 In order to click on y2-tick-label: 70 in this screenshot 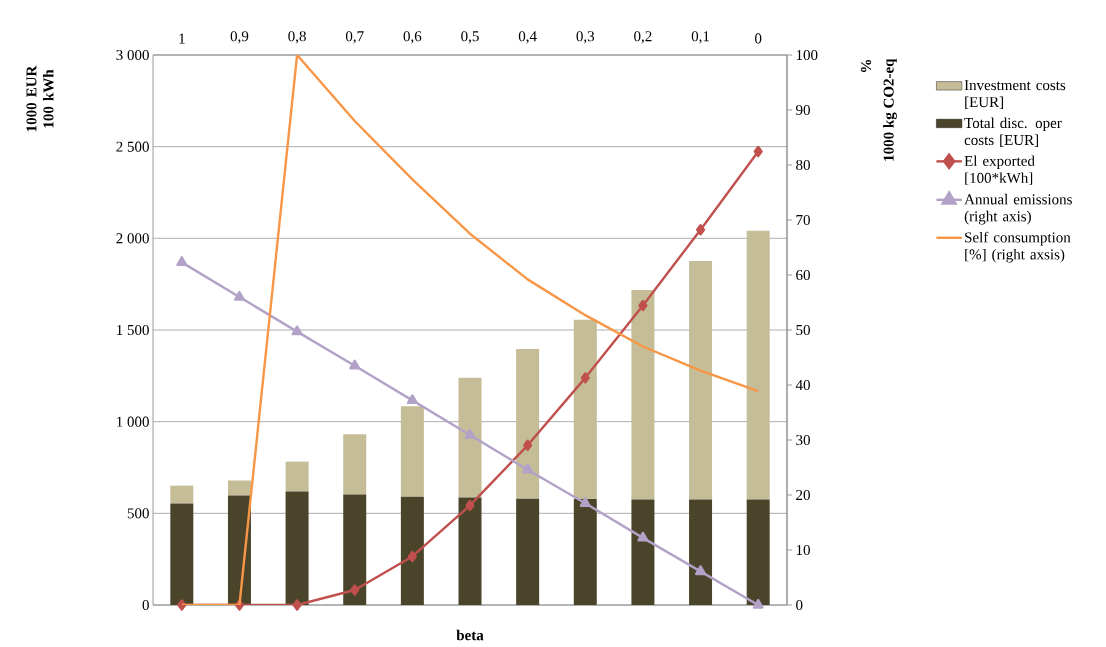, I will do `click(803, 220)`.